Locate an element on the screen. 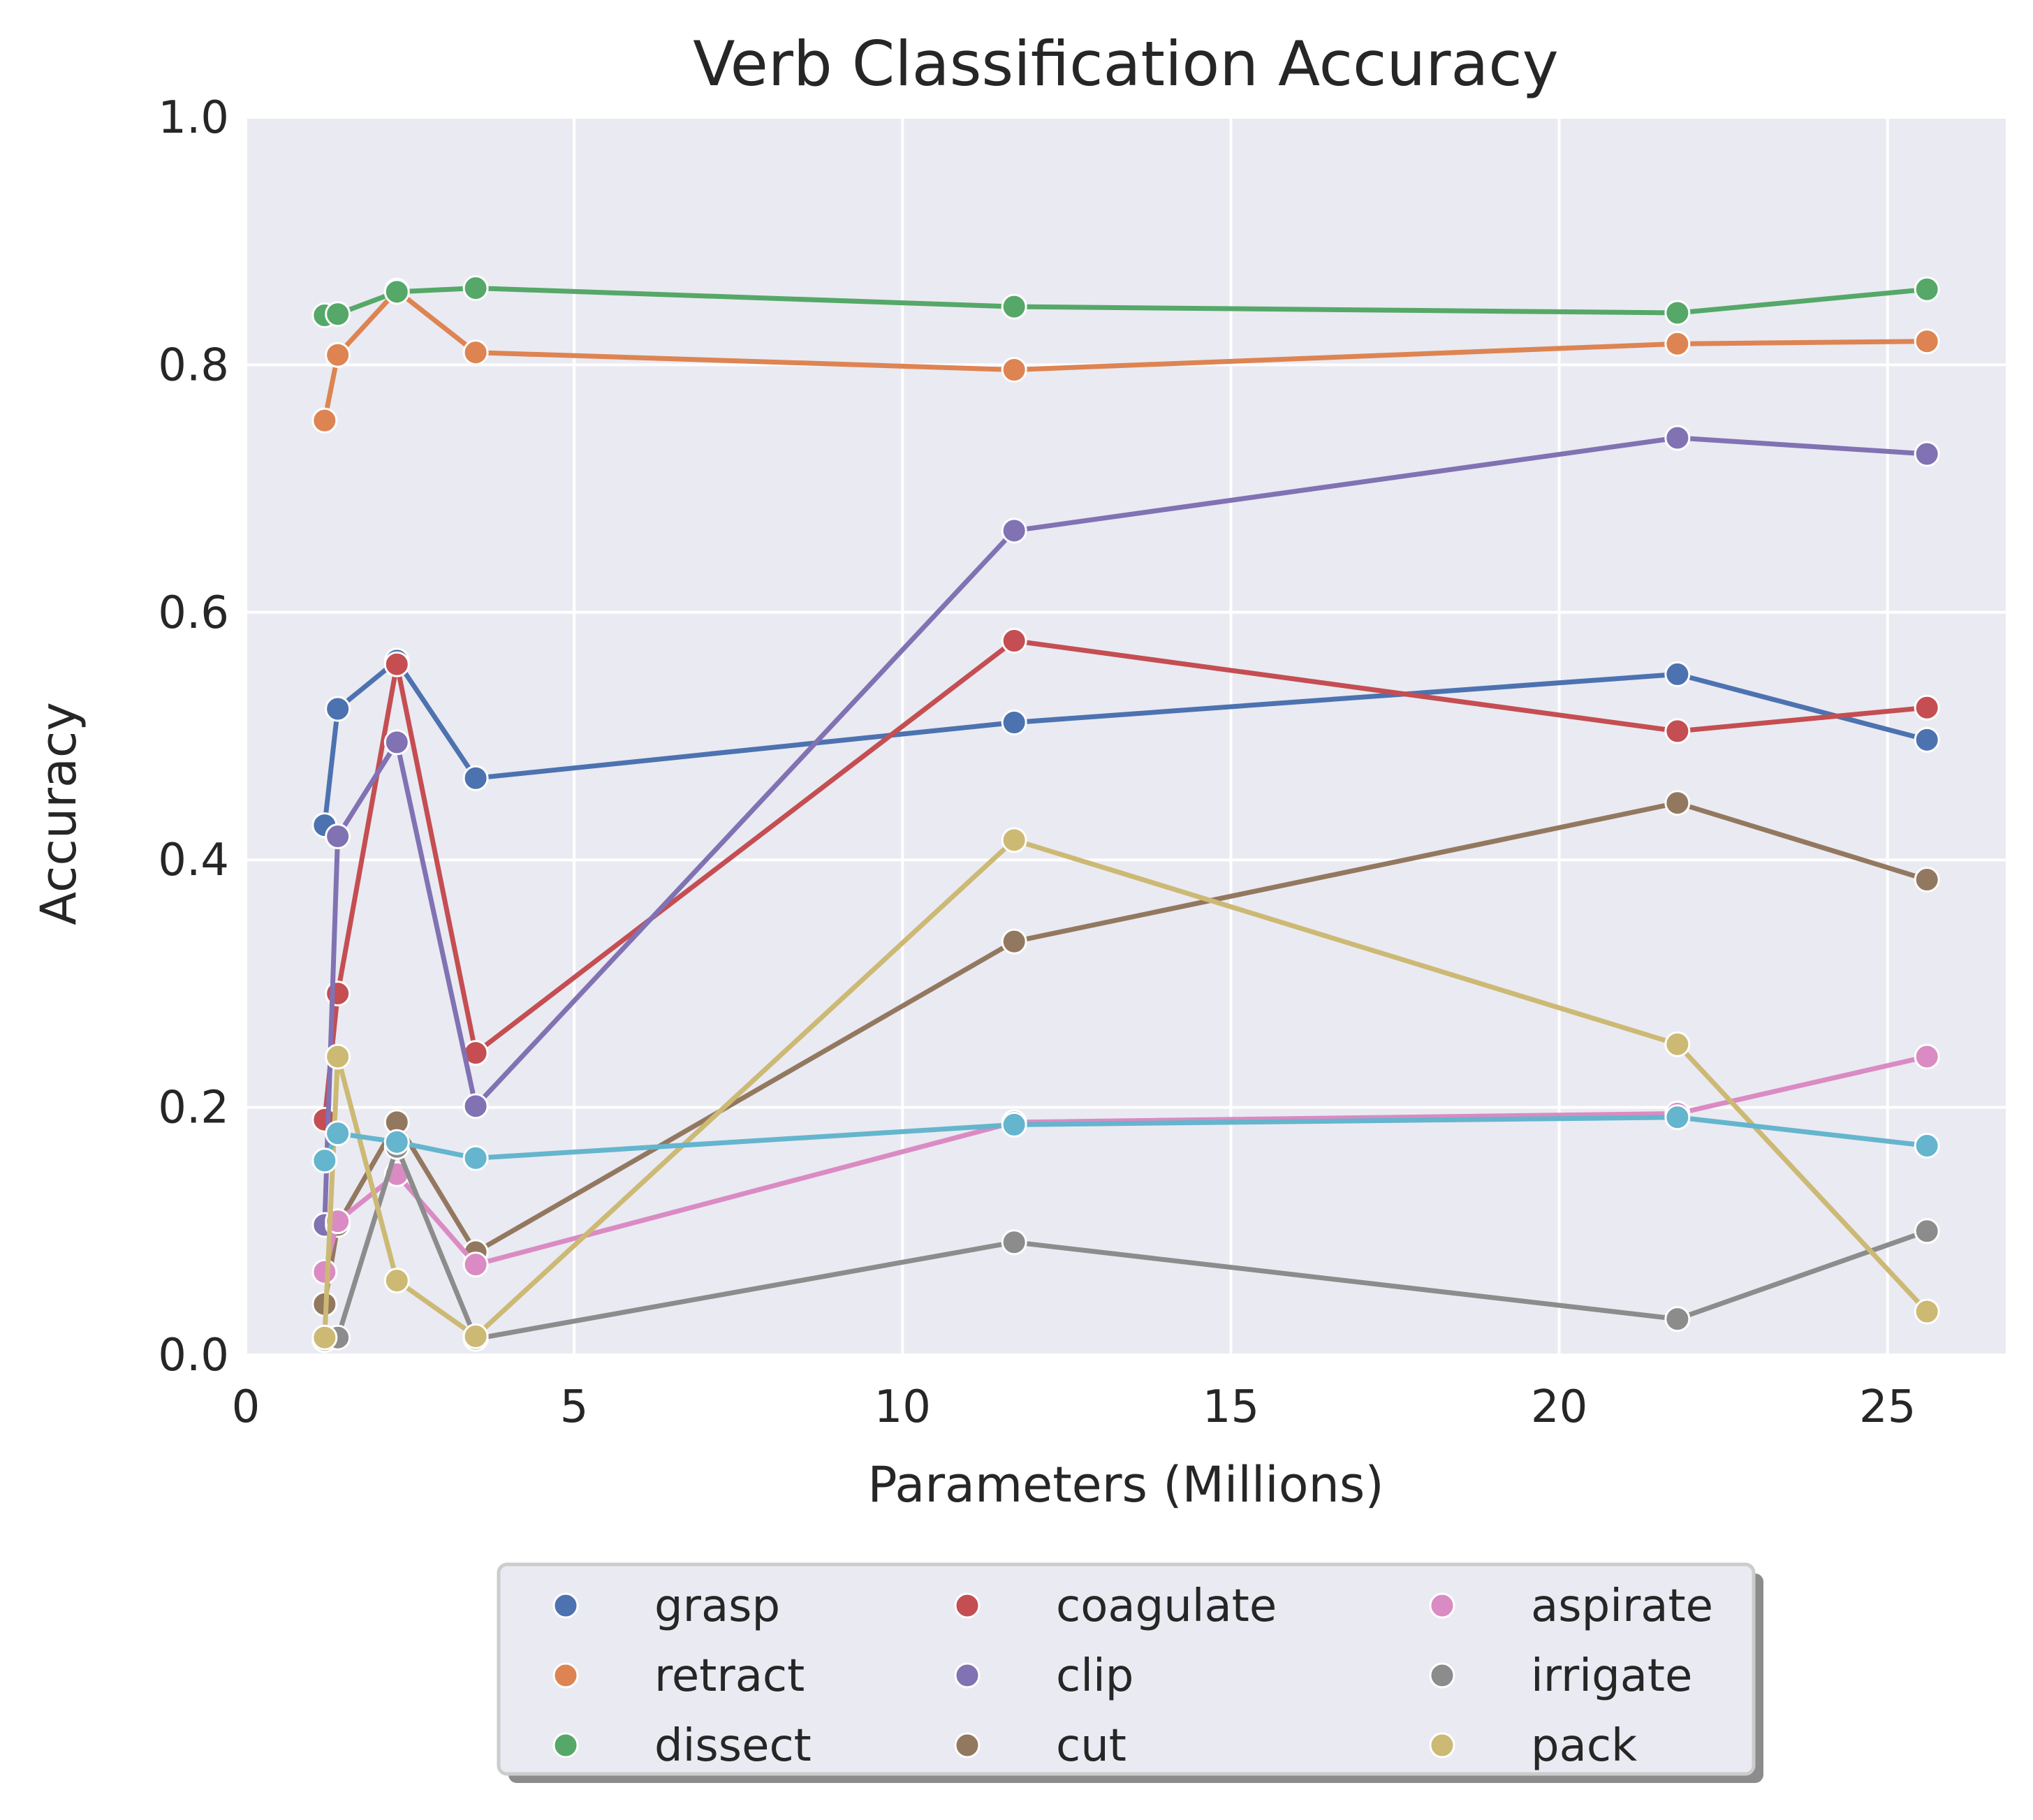  legend-item-grasp: grasp is located at coordinates (666, 1606).